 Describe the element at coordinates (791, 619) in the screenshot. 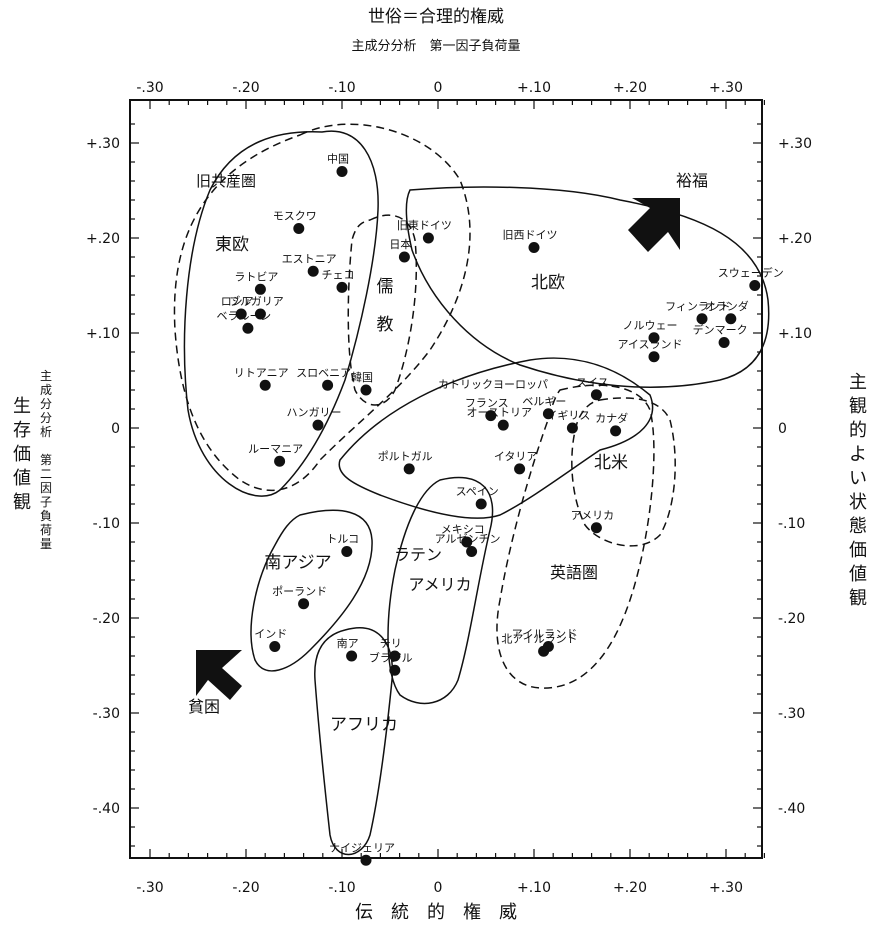

I see `y-tick-label-right: -.20` at that location.